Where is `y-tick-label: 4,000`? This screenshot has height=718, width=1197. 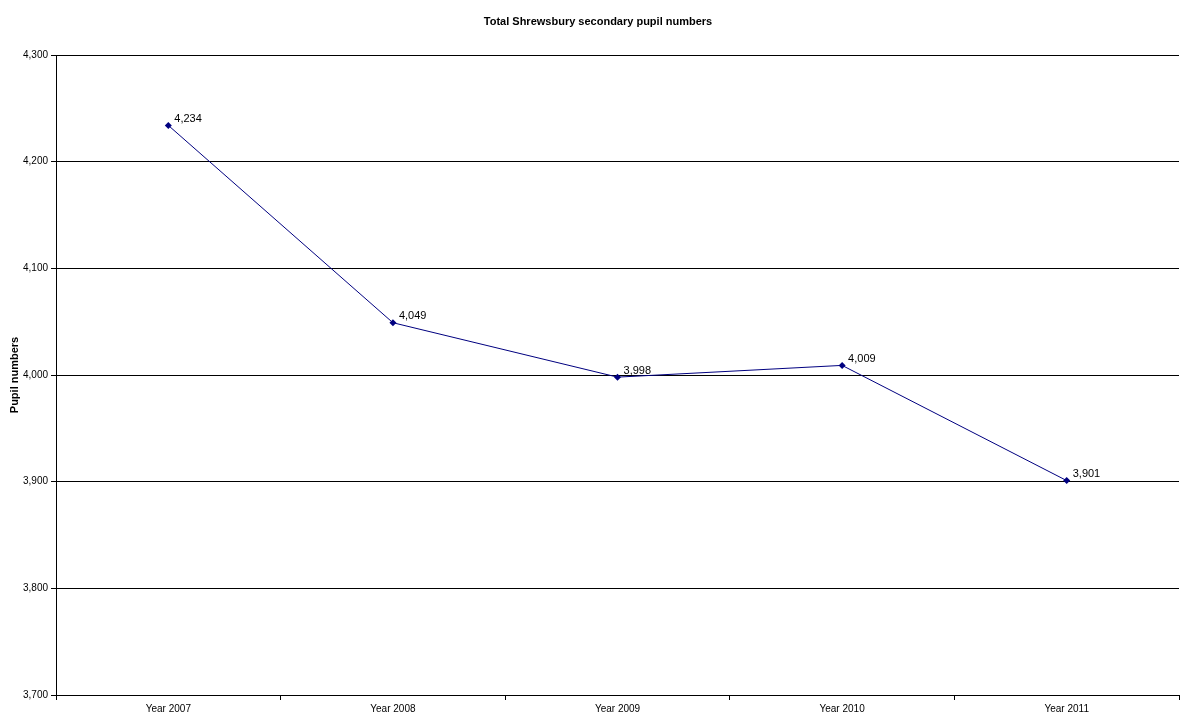 y-tick-label: 4,000 is located at coordinates (35, 374).